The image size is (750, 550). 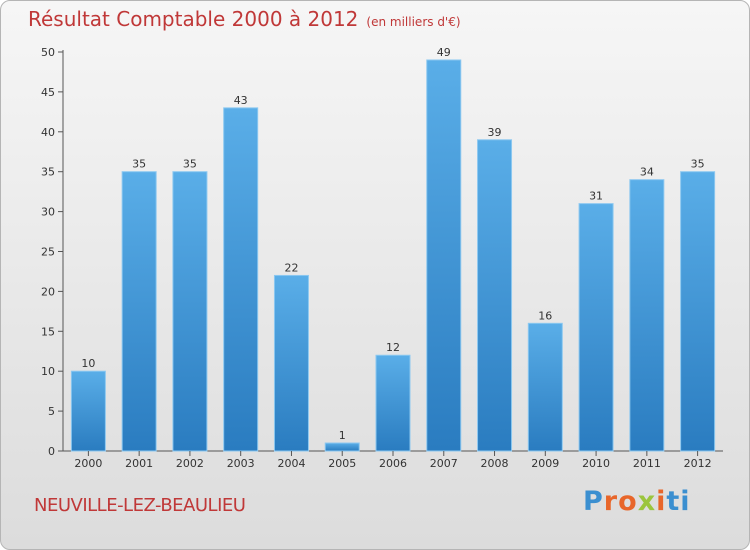 What do you see at coordinates (139, 463) in the screenshot?
I see `x-tick-label: 2001` at bounding box center [139, 463].